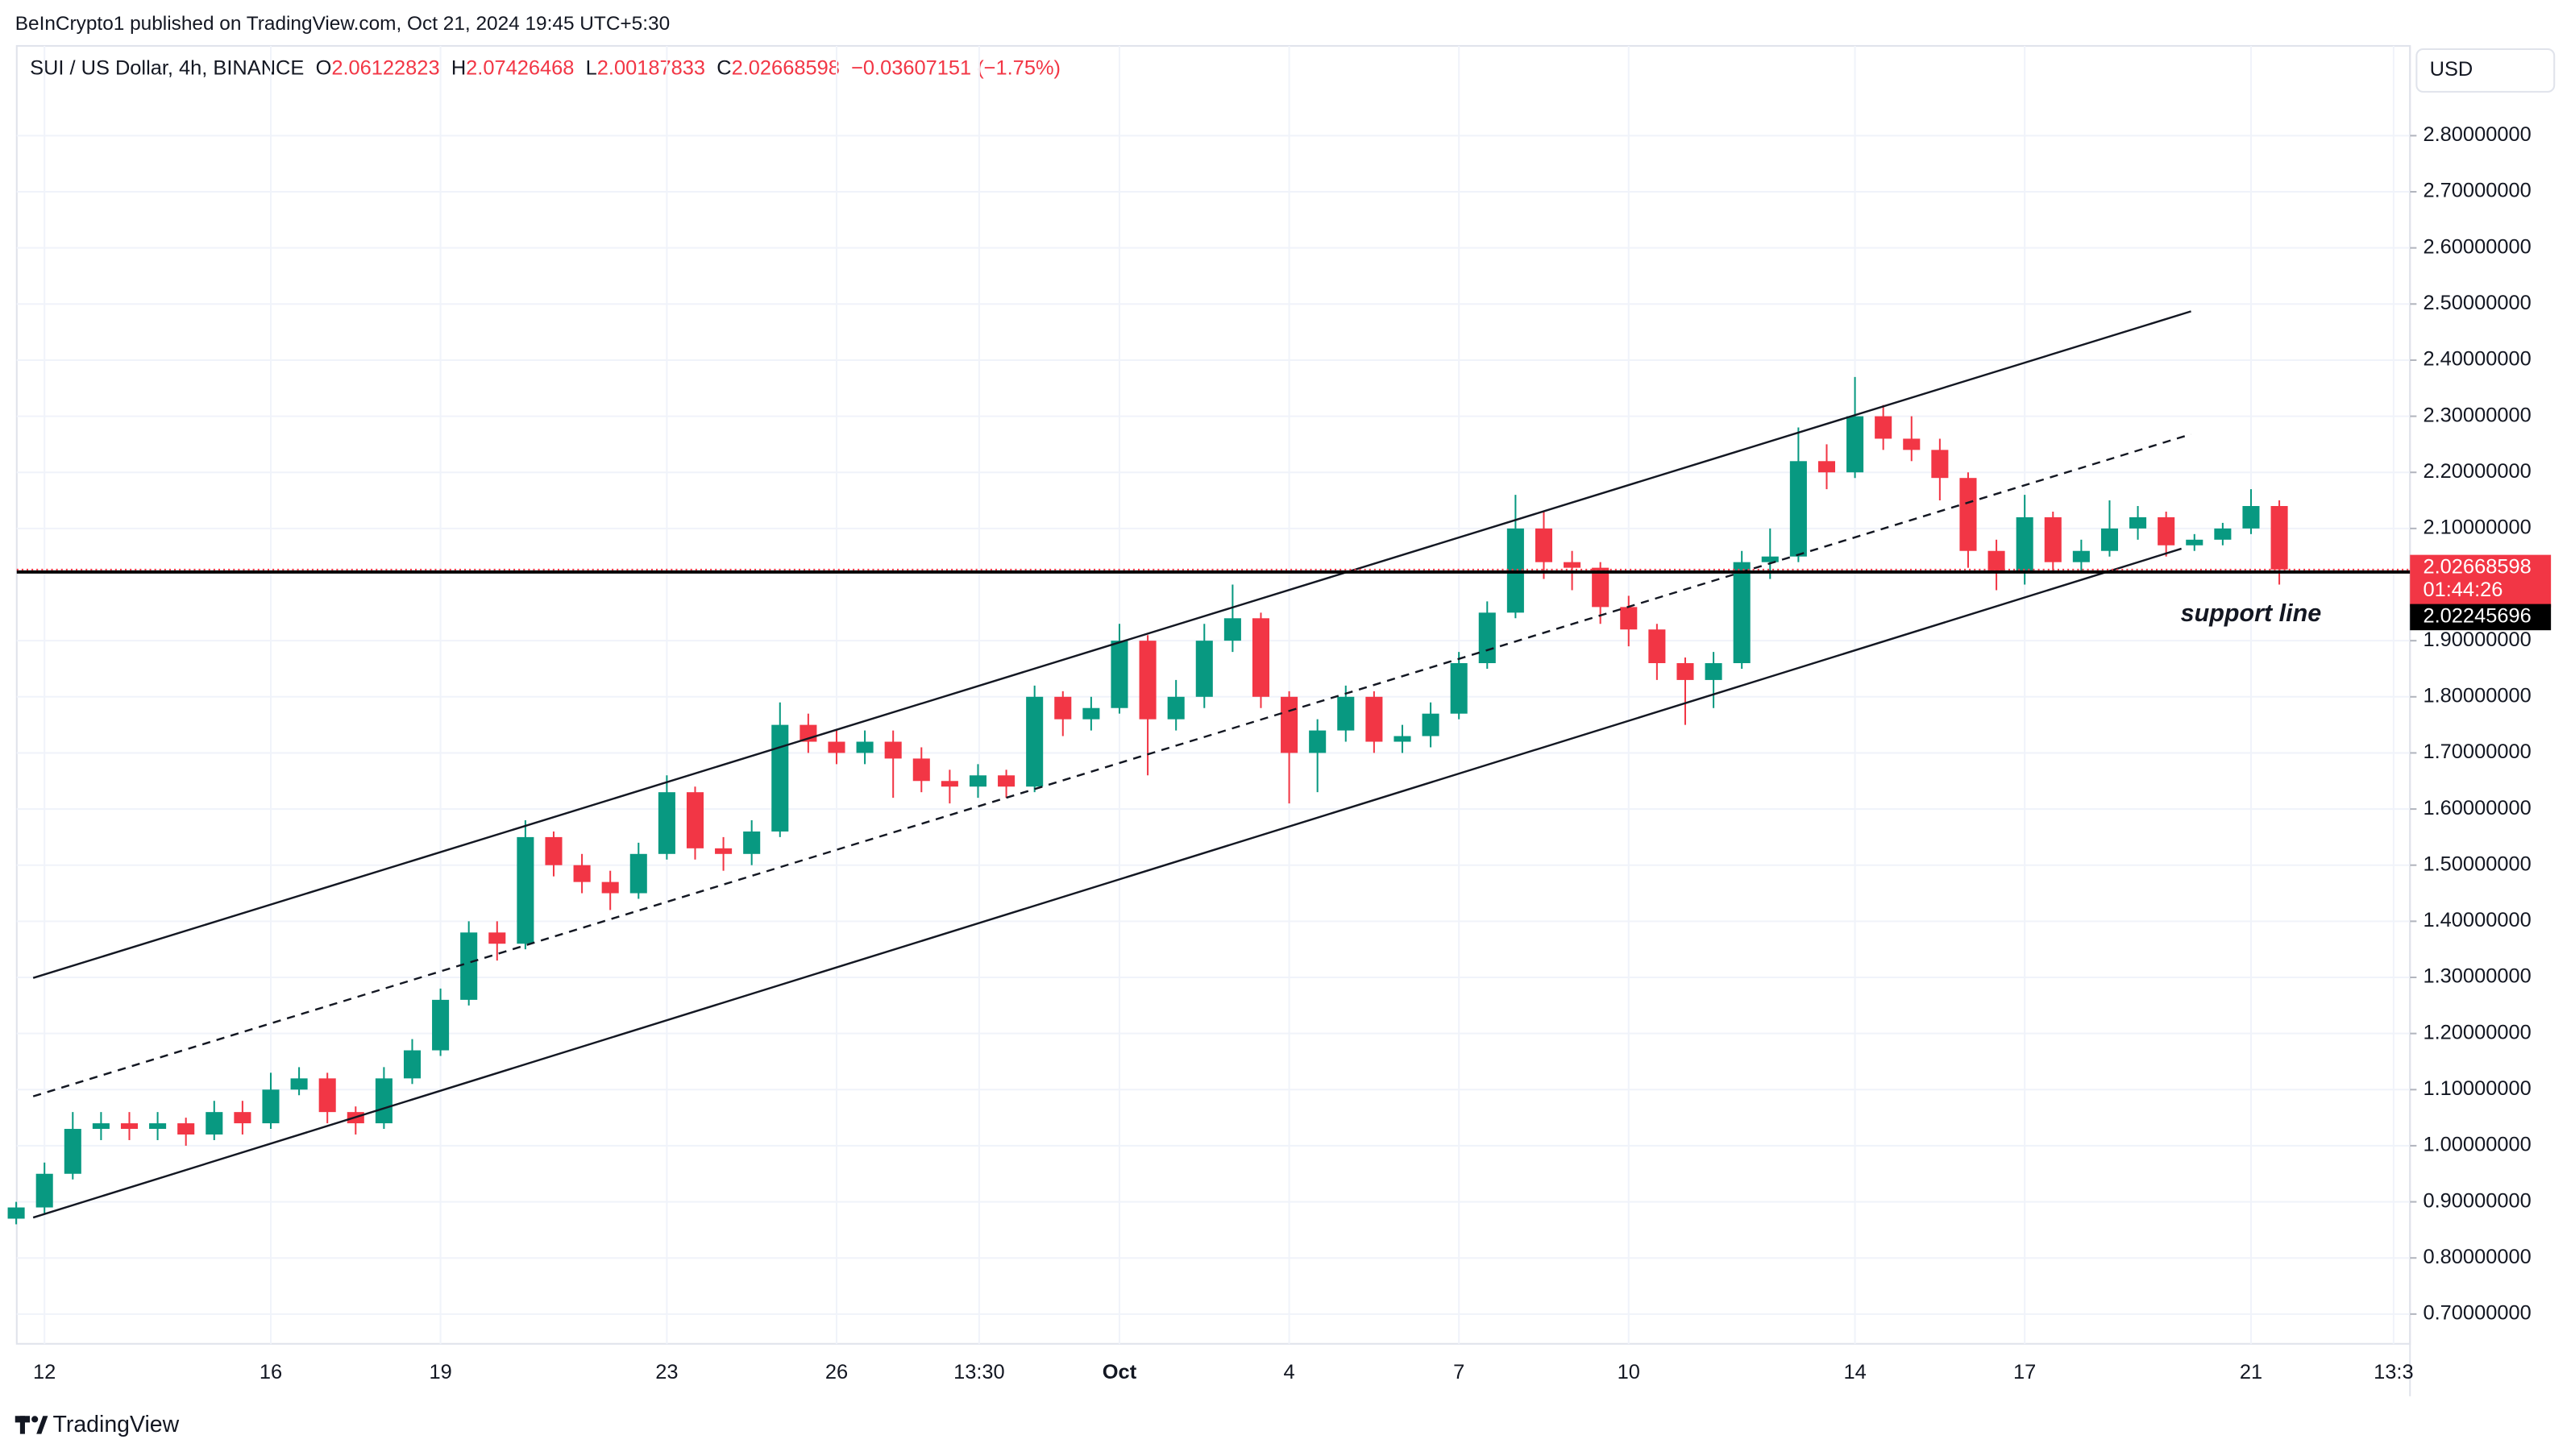 The image size is (2571, 1456). What do you see at coordinates (979, 1372) in the screenshot?
I see `x-tick-label: 13:30` at bounding box center [979, 1372].